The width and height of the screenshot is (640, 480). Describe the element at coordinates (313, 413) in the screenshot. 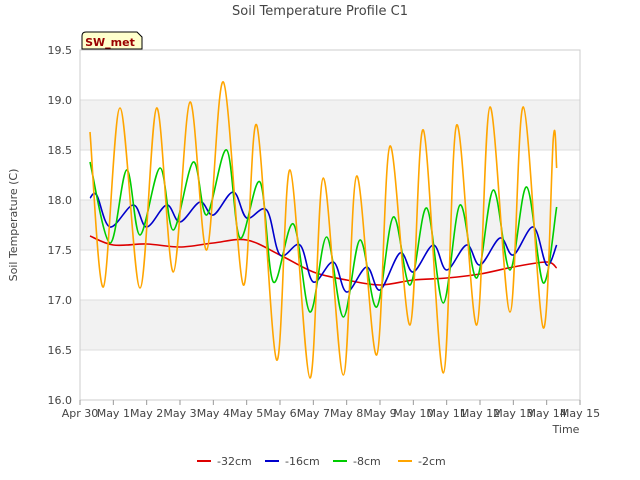

I see `x-tick-label: May 7` at that location.